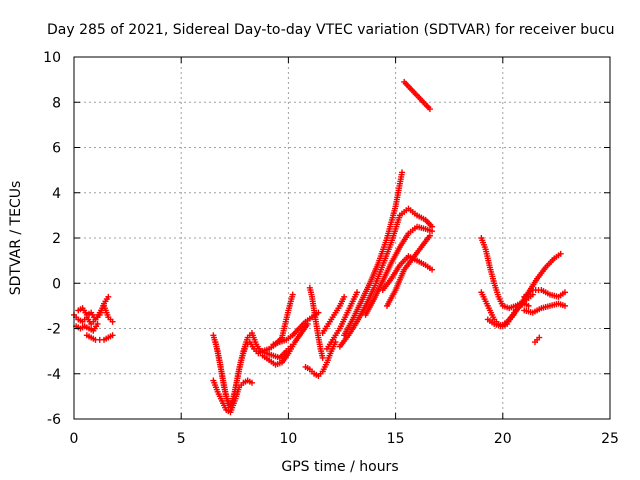 The image size is (640, 480). Describe the element at coordinates (254, 350) in the screenshot. I see `series-arc-b2` at that location.